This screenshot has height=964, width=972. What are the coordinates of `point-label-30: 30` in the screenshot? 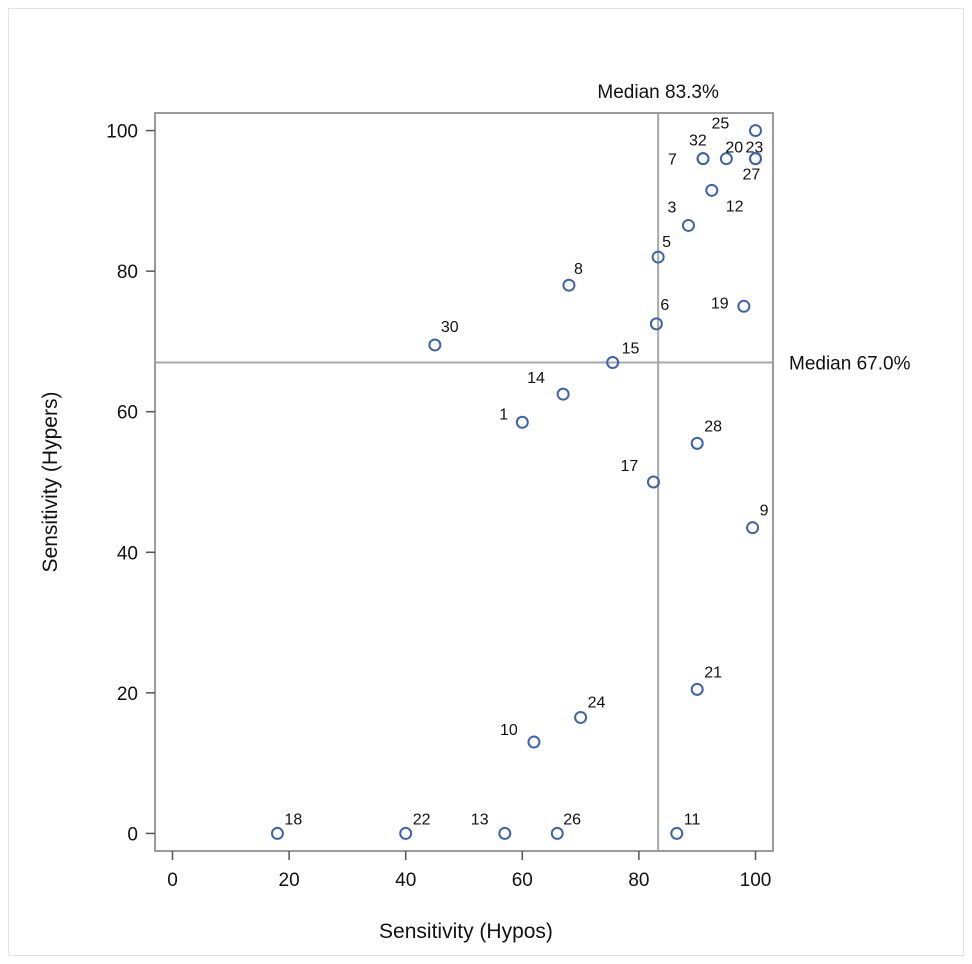 It's located at (450, 327).